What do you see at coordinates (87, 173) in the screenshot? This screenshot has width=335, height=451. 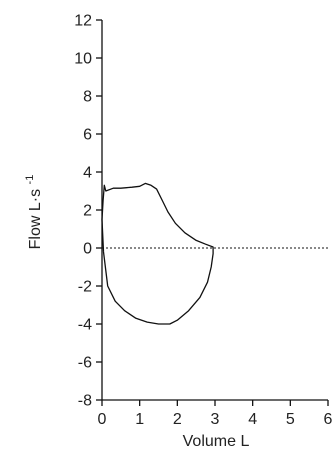 I see `y-tick-label: 4` at bounding box center [87, 173].